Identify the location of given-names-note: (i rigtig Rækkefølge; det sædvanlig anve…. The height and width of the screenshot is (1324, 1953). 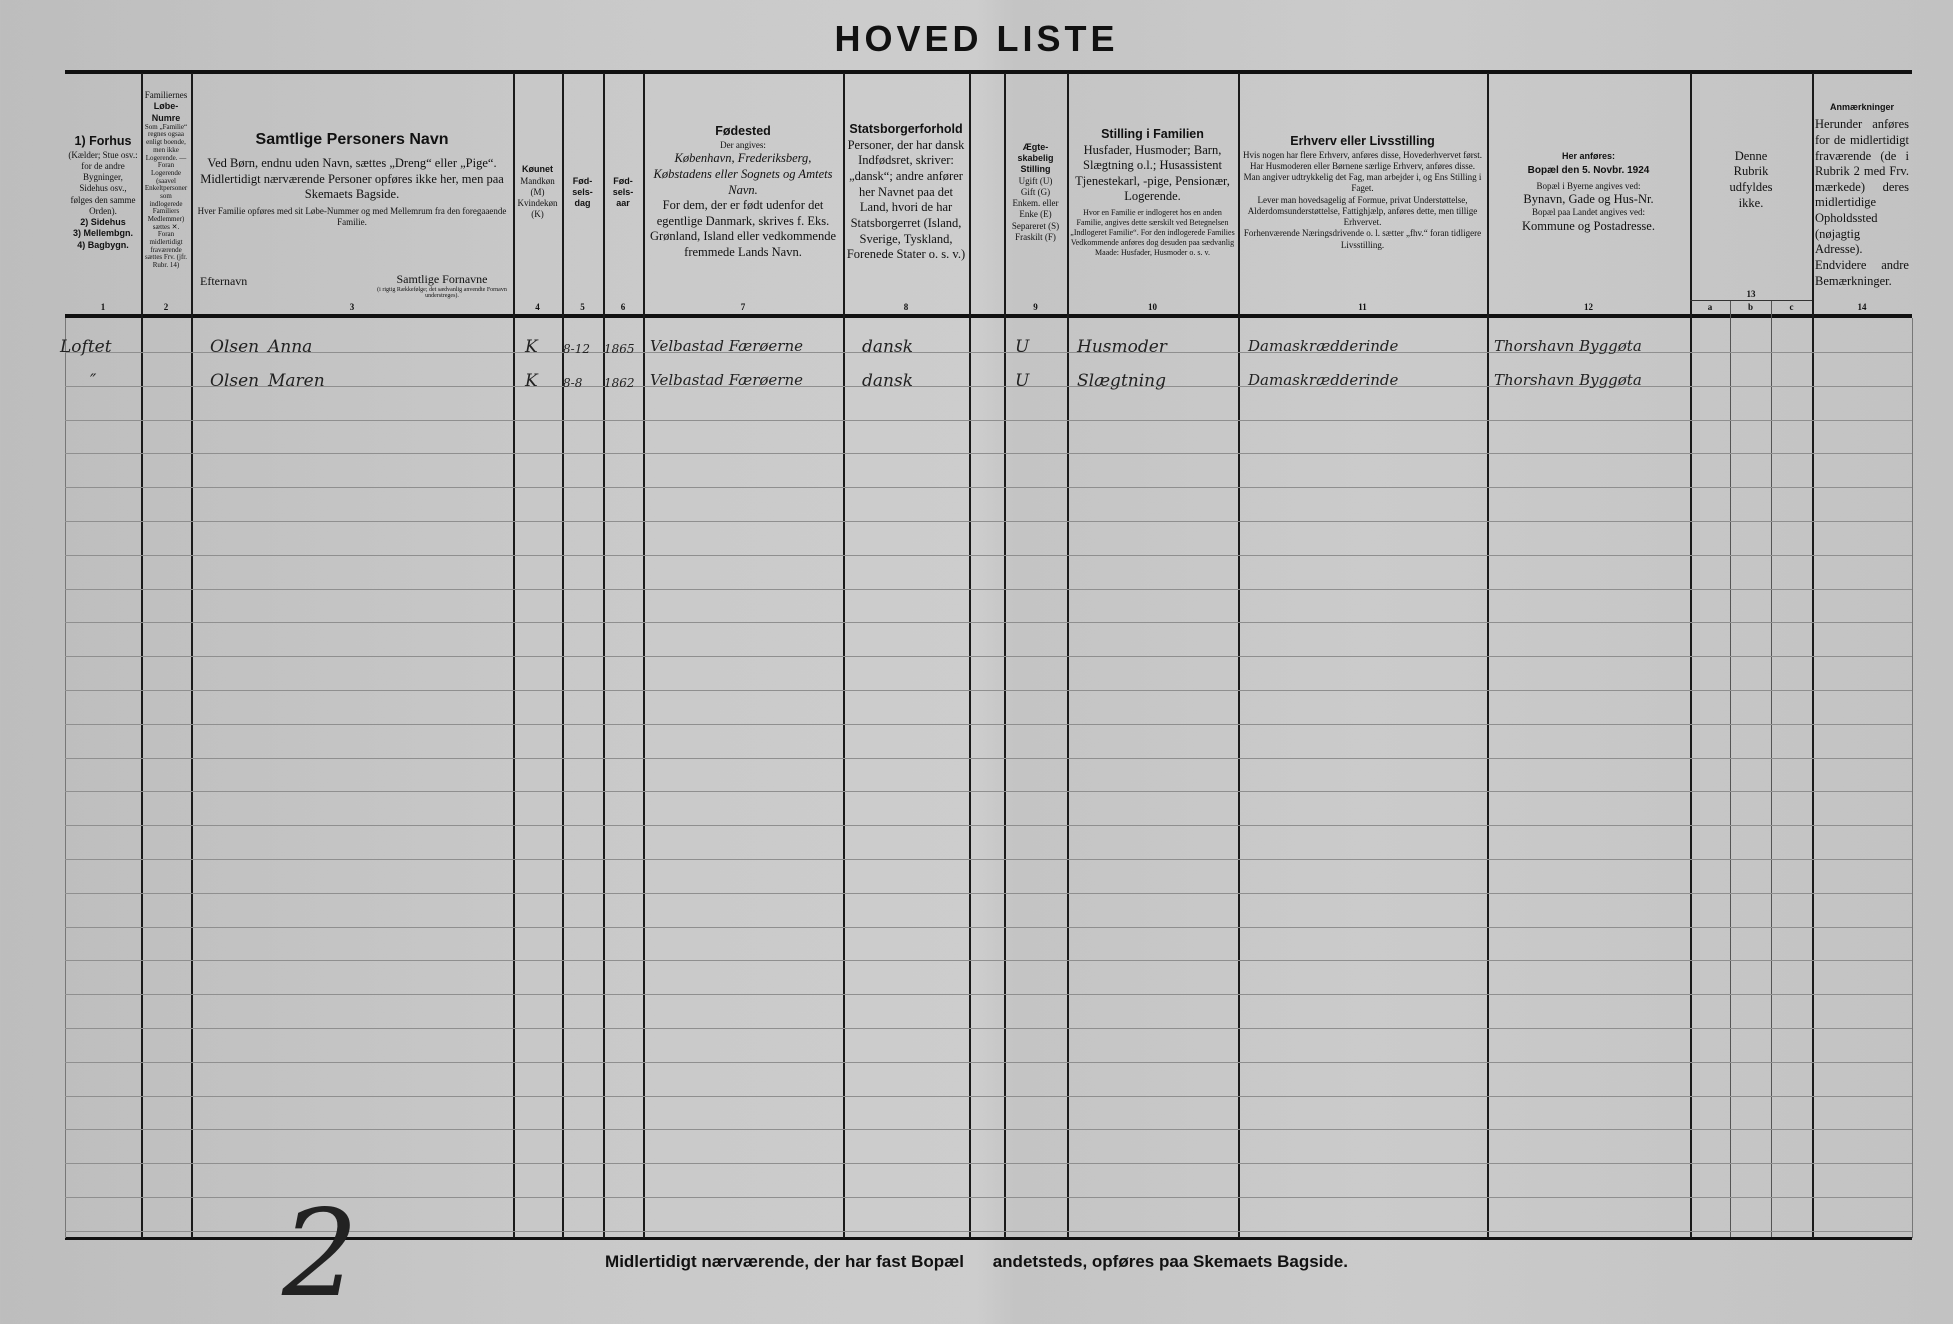
(442, 293).